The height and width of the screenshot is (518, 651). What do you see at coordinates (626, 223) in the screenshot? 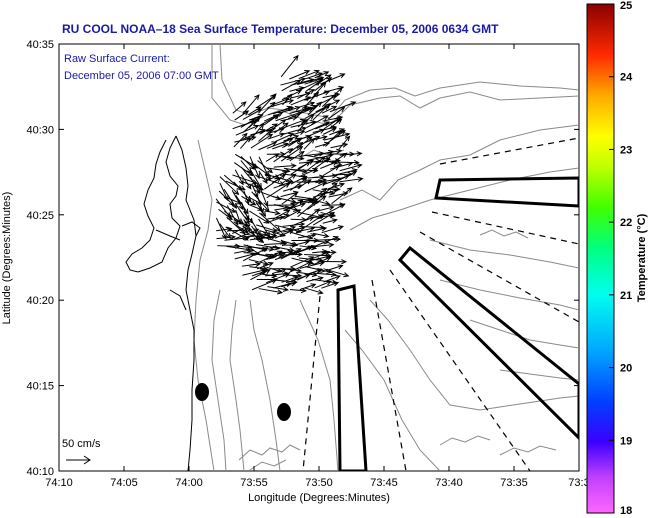
I see `colorbar-tick-label: 22` at bounding box center [626, 223].